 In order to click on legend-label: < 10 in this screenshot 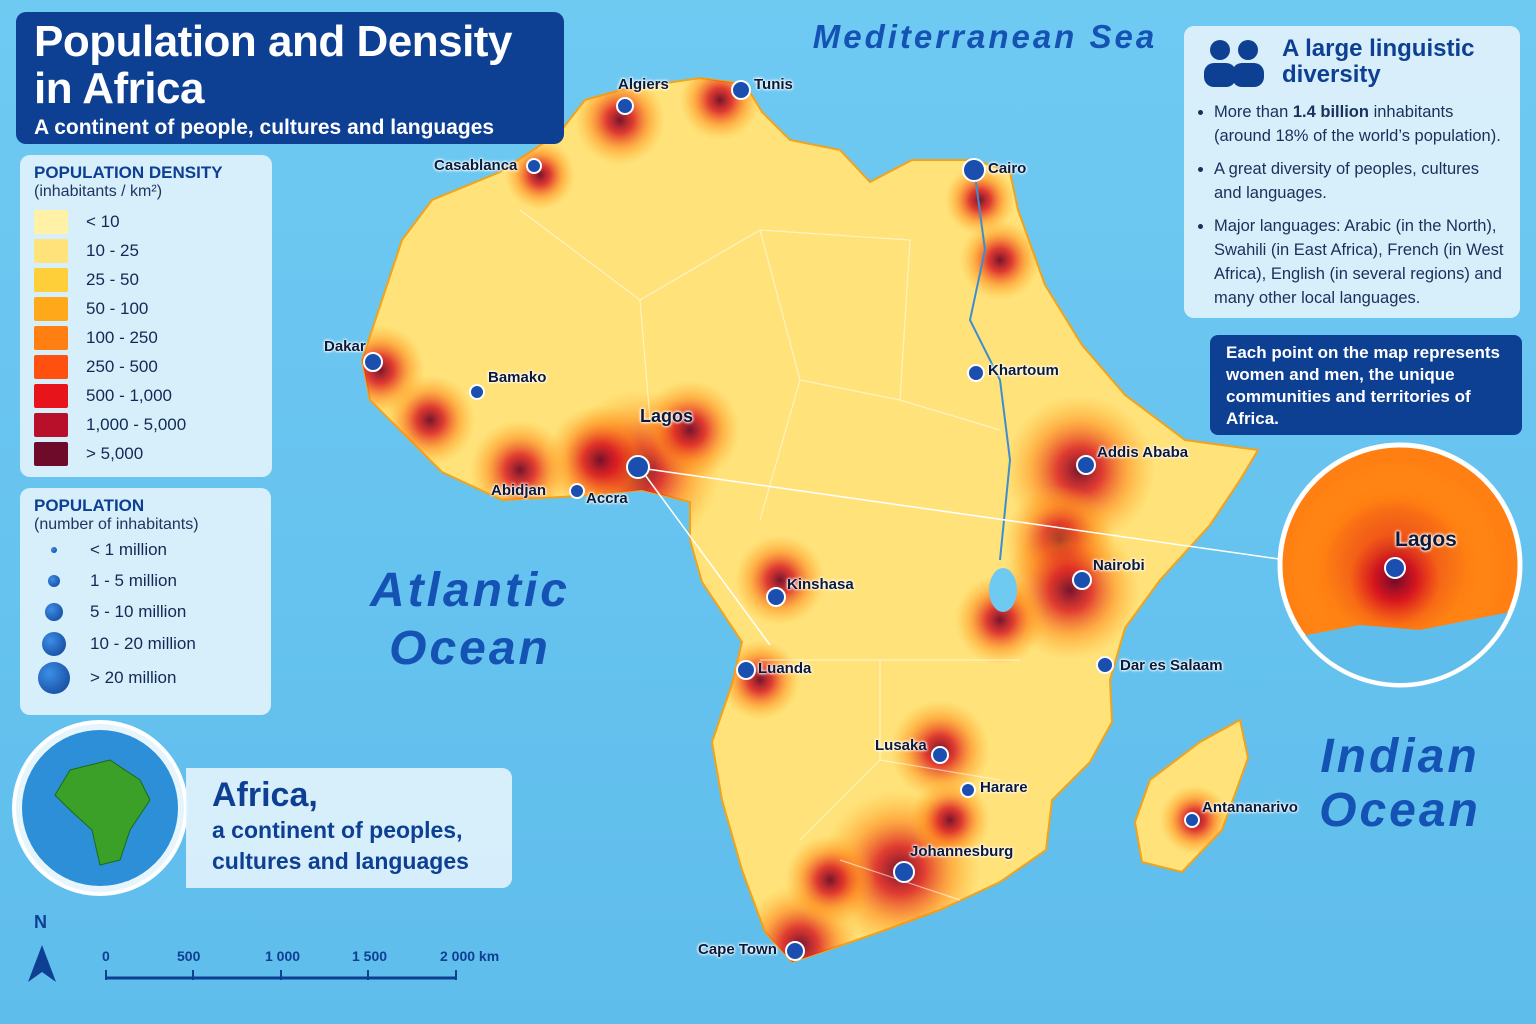, I will do `click(103, 221)`.